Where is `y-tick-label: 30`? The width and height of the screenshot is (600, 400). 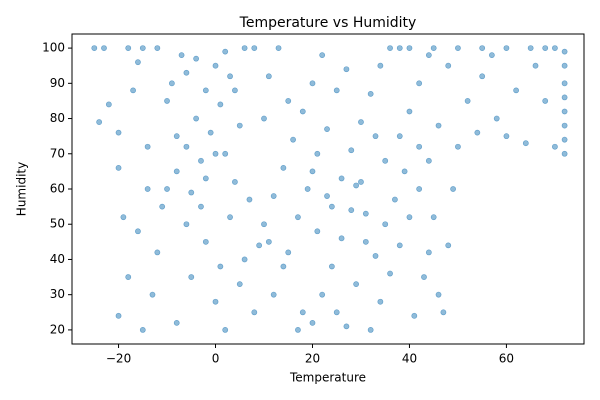
y-tick-label: 30 is located at coordinates (57, 294).